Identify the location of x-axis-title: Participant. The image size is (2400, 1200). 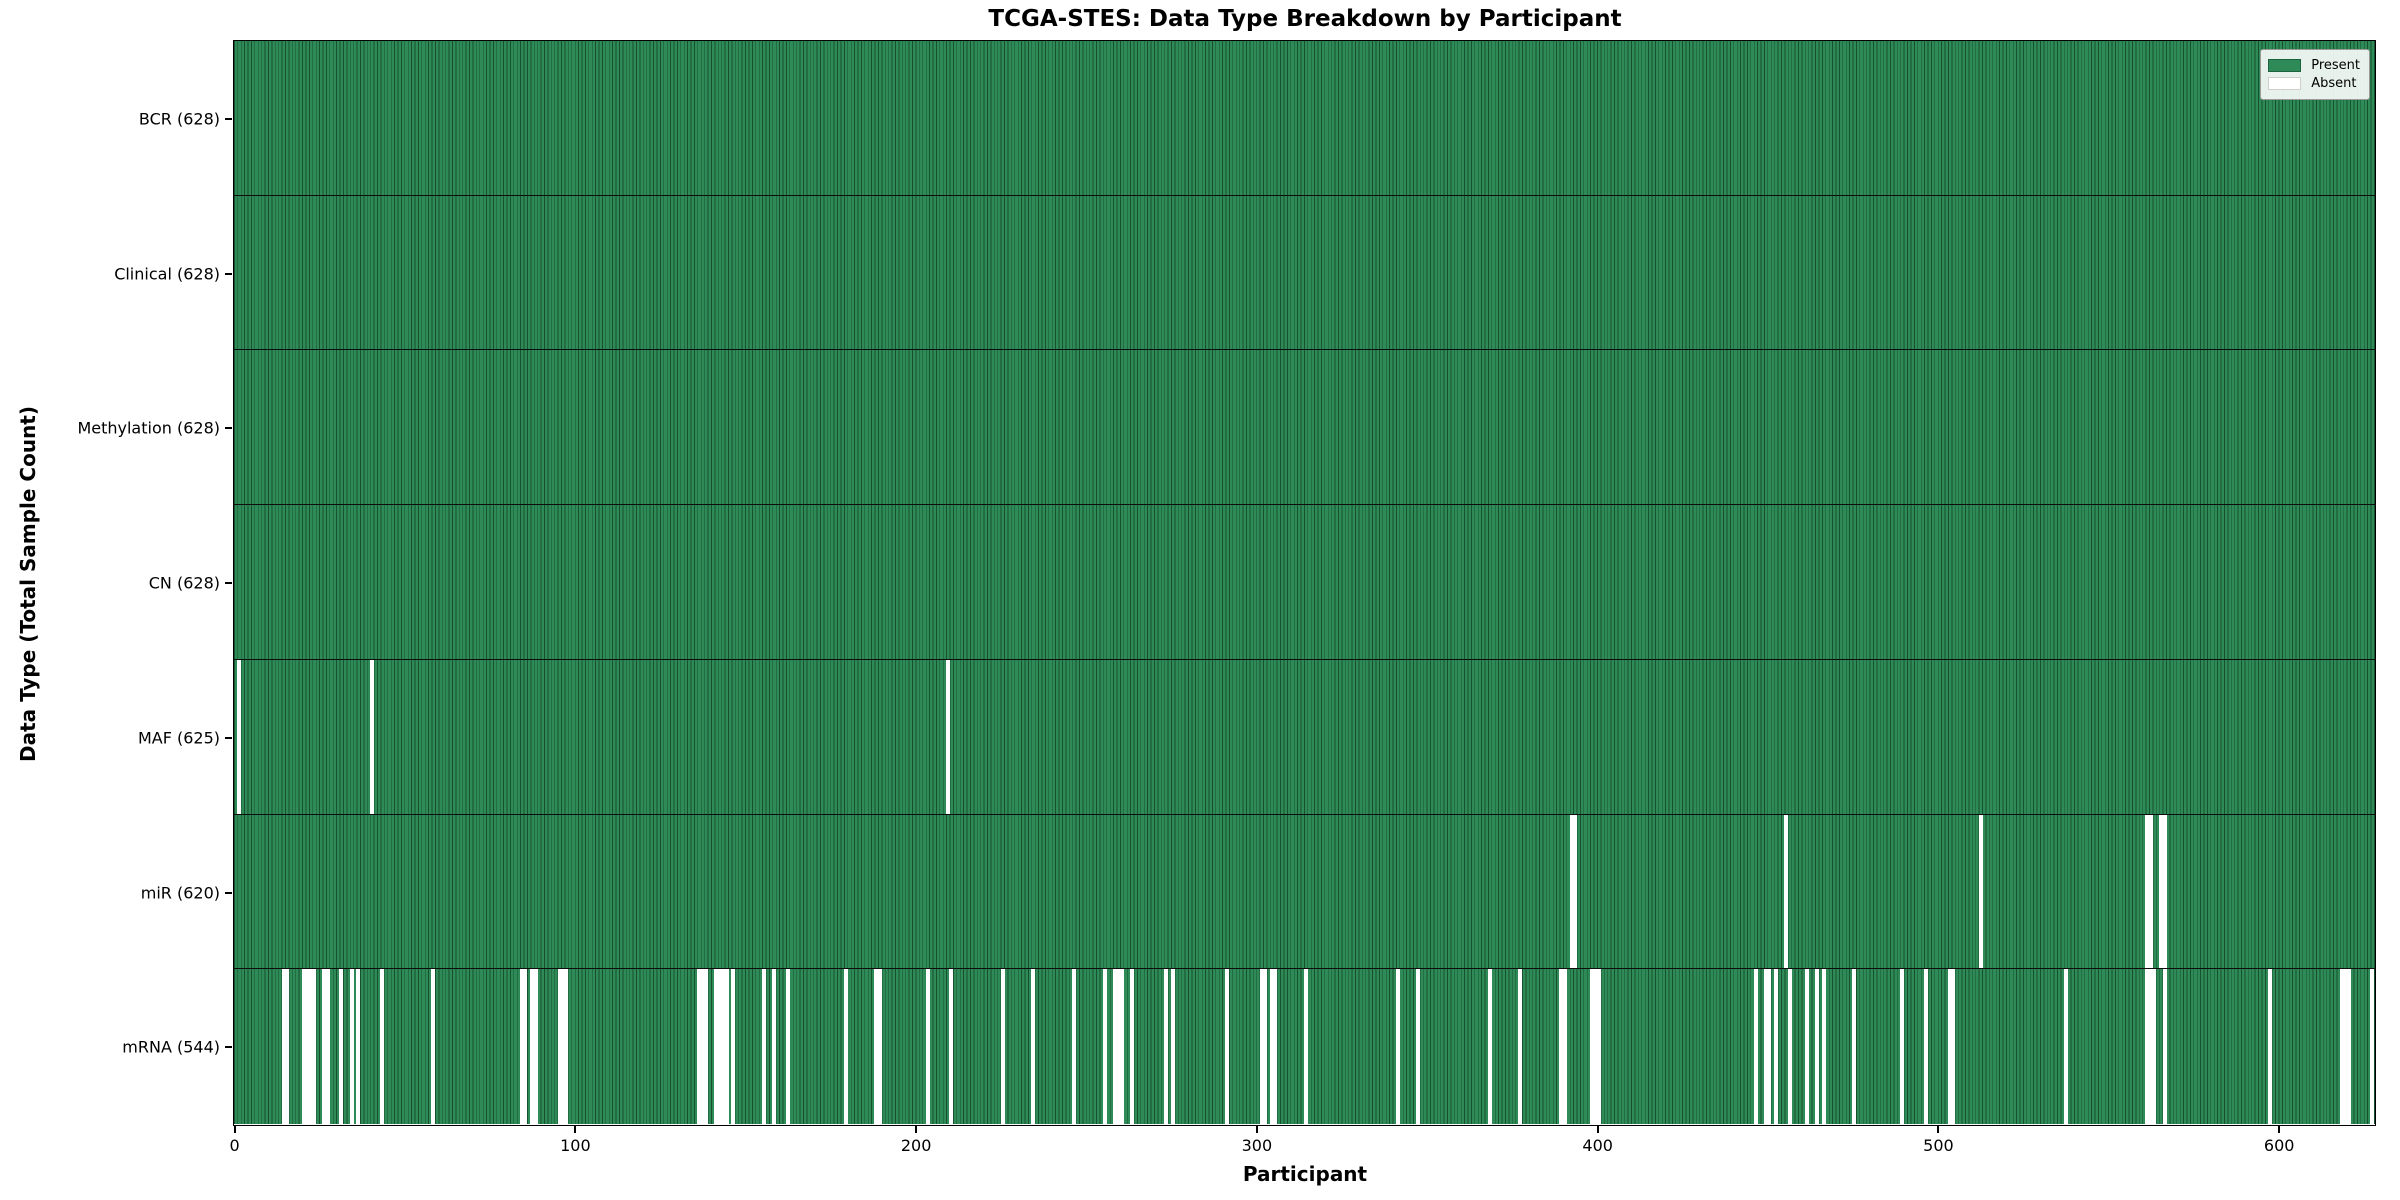
(1305, 1174).